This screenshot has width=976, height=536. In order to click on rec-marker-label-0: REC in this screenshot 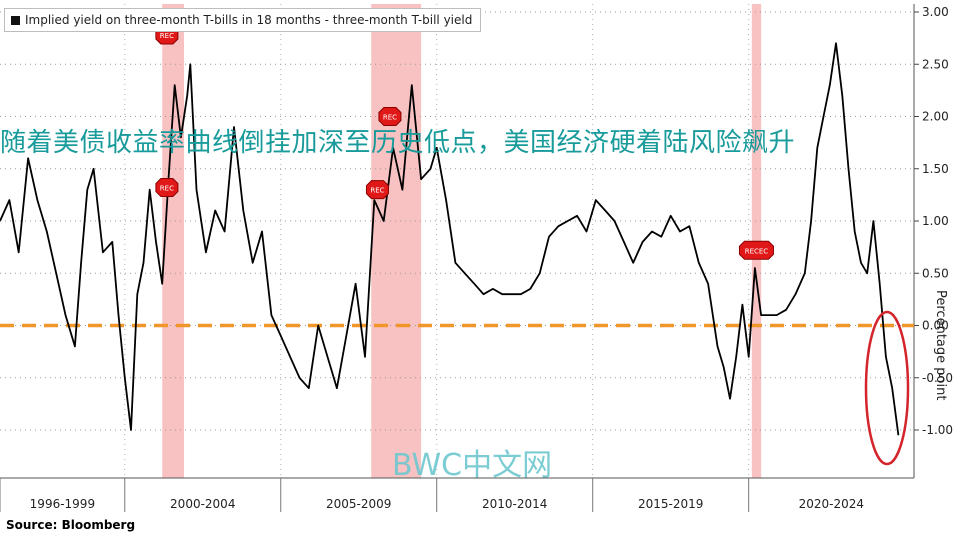, I will do `click(167, 36)`.